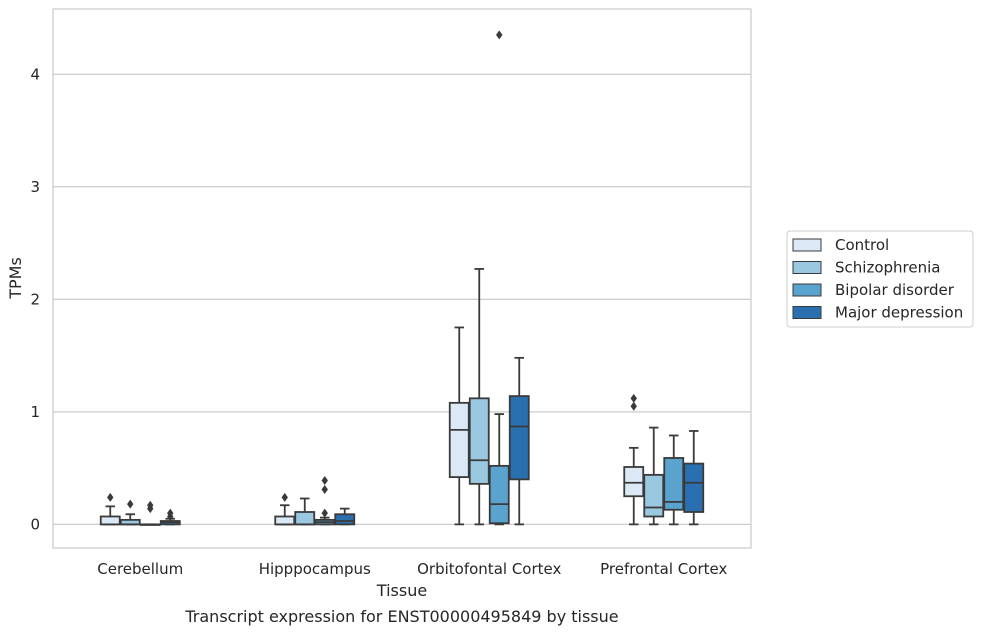  Describe the element at coordinates (35, 187) in the screenshot. I see `y-tick-label: 3` at that location.